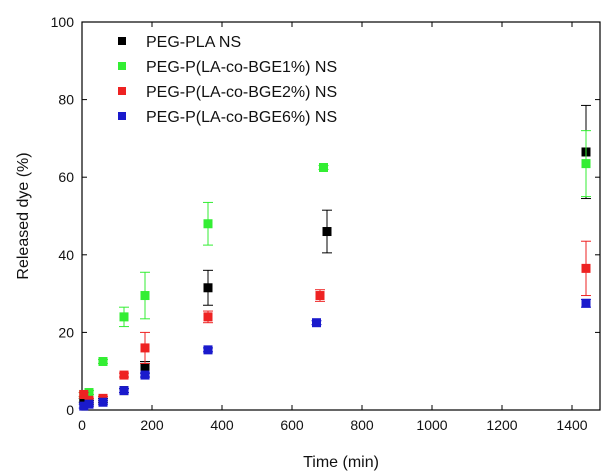  What do you see at coordinates (241, 67) in the screenshot?
I see `legend-label: PEG-P(LA-co-BGE1%) NS` at bounding box center [241, 67].